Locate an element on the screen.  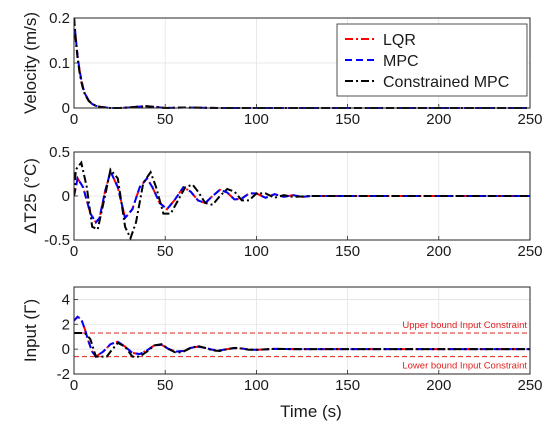
x-axis-label: Time (s) is located at coordinates (311, 411).